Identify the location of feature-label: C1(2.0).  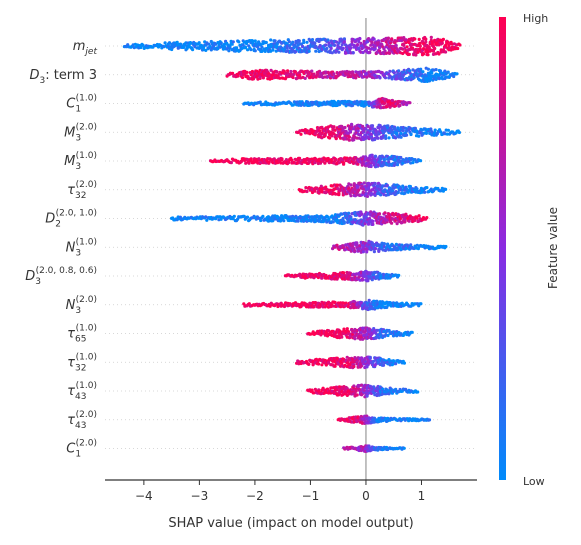
(81, 449).